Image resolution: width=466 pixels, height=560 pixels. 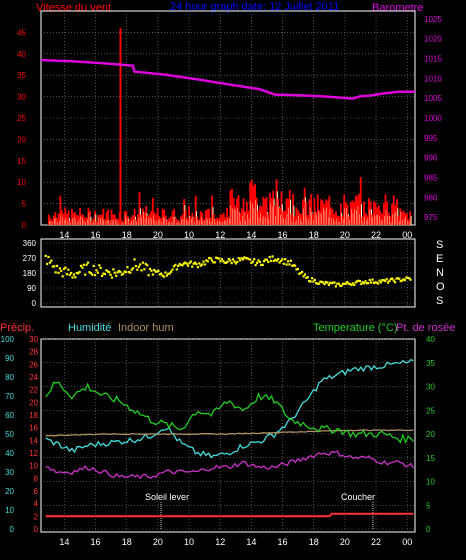 I want to click on precip-tick-label-3: 6, so click(x=36, y=491).